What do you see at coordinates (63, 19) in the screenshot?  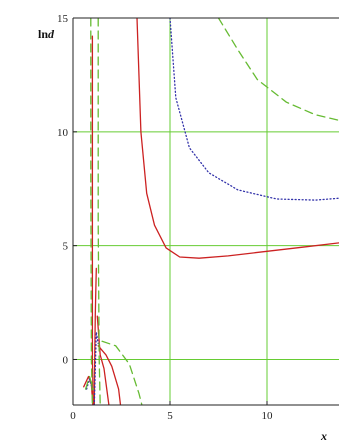 I see `y-tick-label: 15` at bounding box center [63, 19].